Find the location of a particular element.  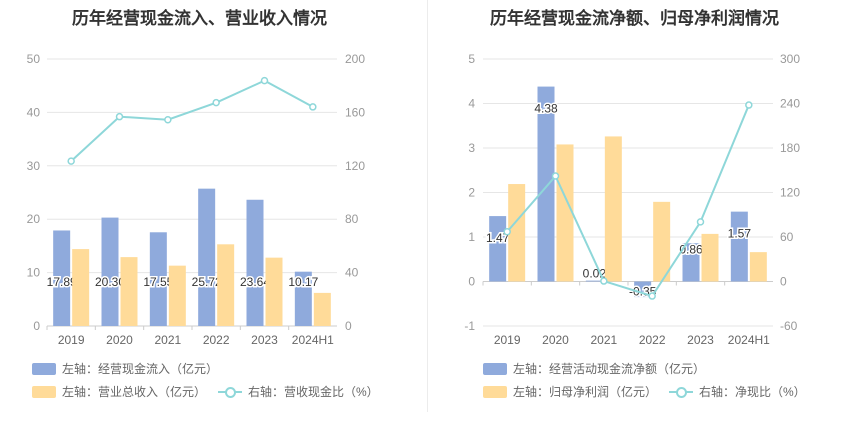

left-axis-tick-label: 50 is located at coordinates (34, 59).